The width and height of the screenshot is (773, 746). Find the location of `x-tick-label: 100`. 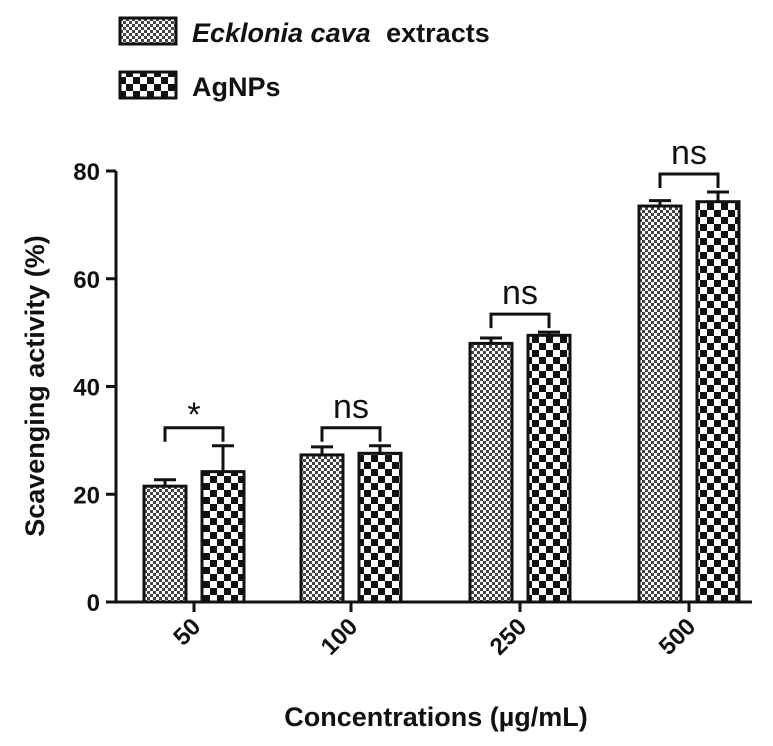

x-tick-label: 100 is located at coordinates (339, 636).